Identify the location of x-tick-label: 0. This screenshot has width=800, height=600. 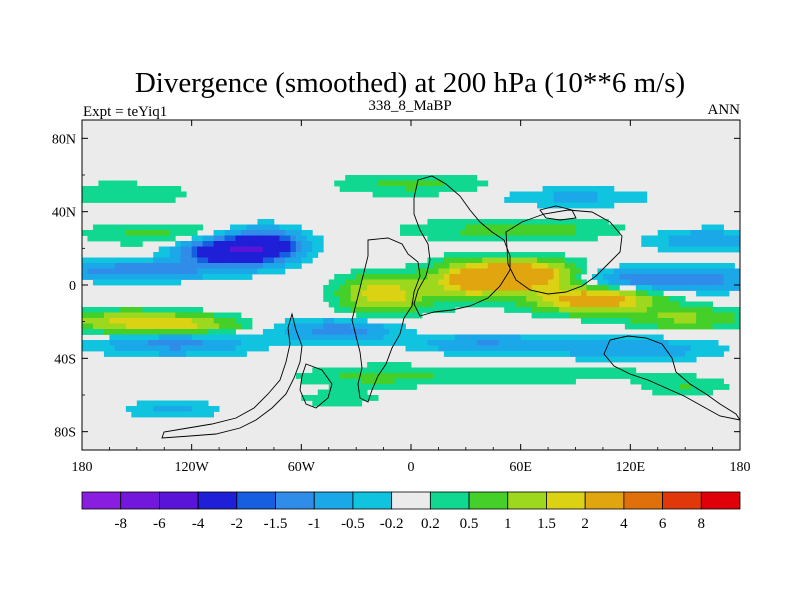
(411, 467).